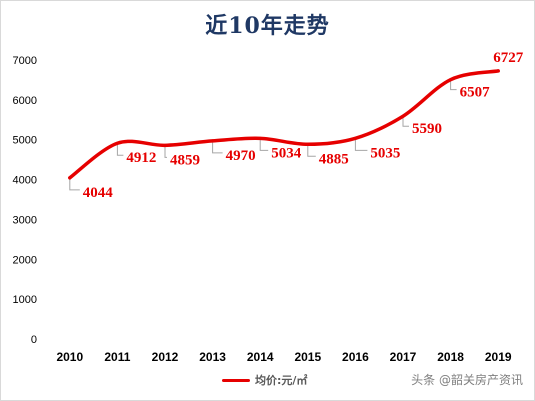 Image resolution: width=535 pixels, height=401 pixels. Describe the element at coordinates (34, 340) in the screenshot. I see `y-tick-label: 0` at that location.